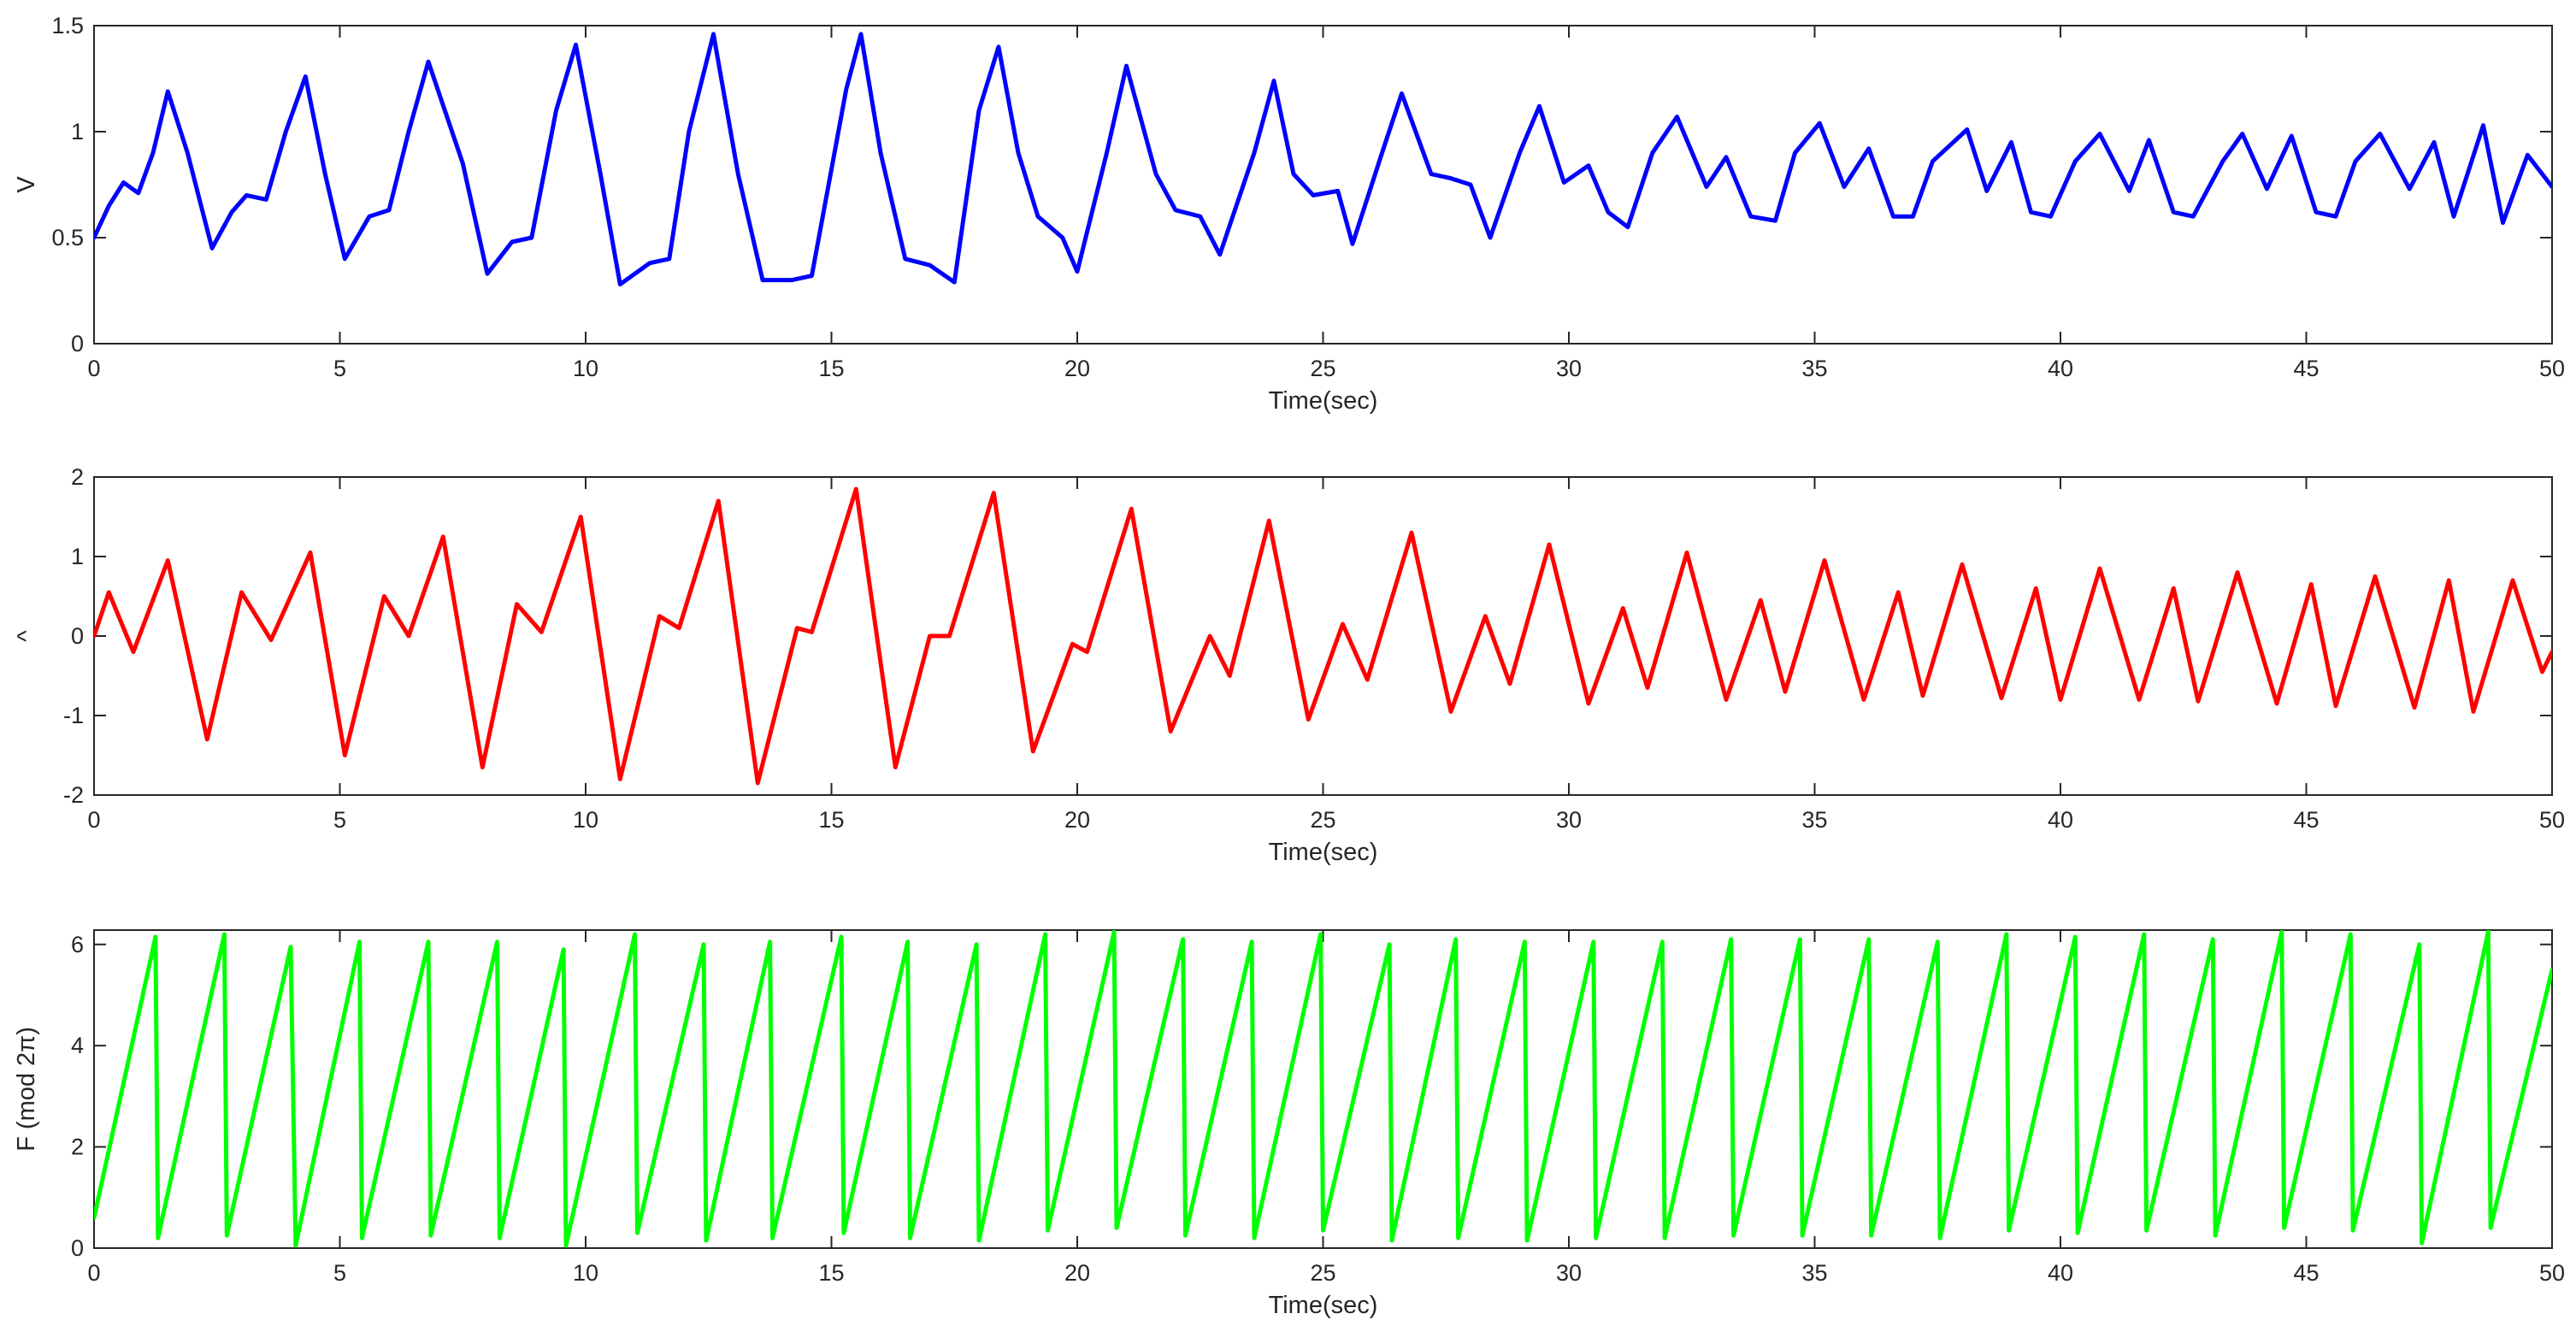 This screenshot has width=2576, height=1343. Describe the element at coordinates (67, 238) in the screenshot. I see `y-tick-label: 0.5` at that location.